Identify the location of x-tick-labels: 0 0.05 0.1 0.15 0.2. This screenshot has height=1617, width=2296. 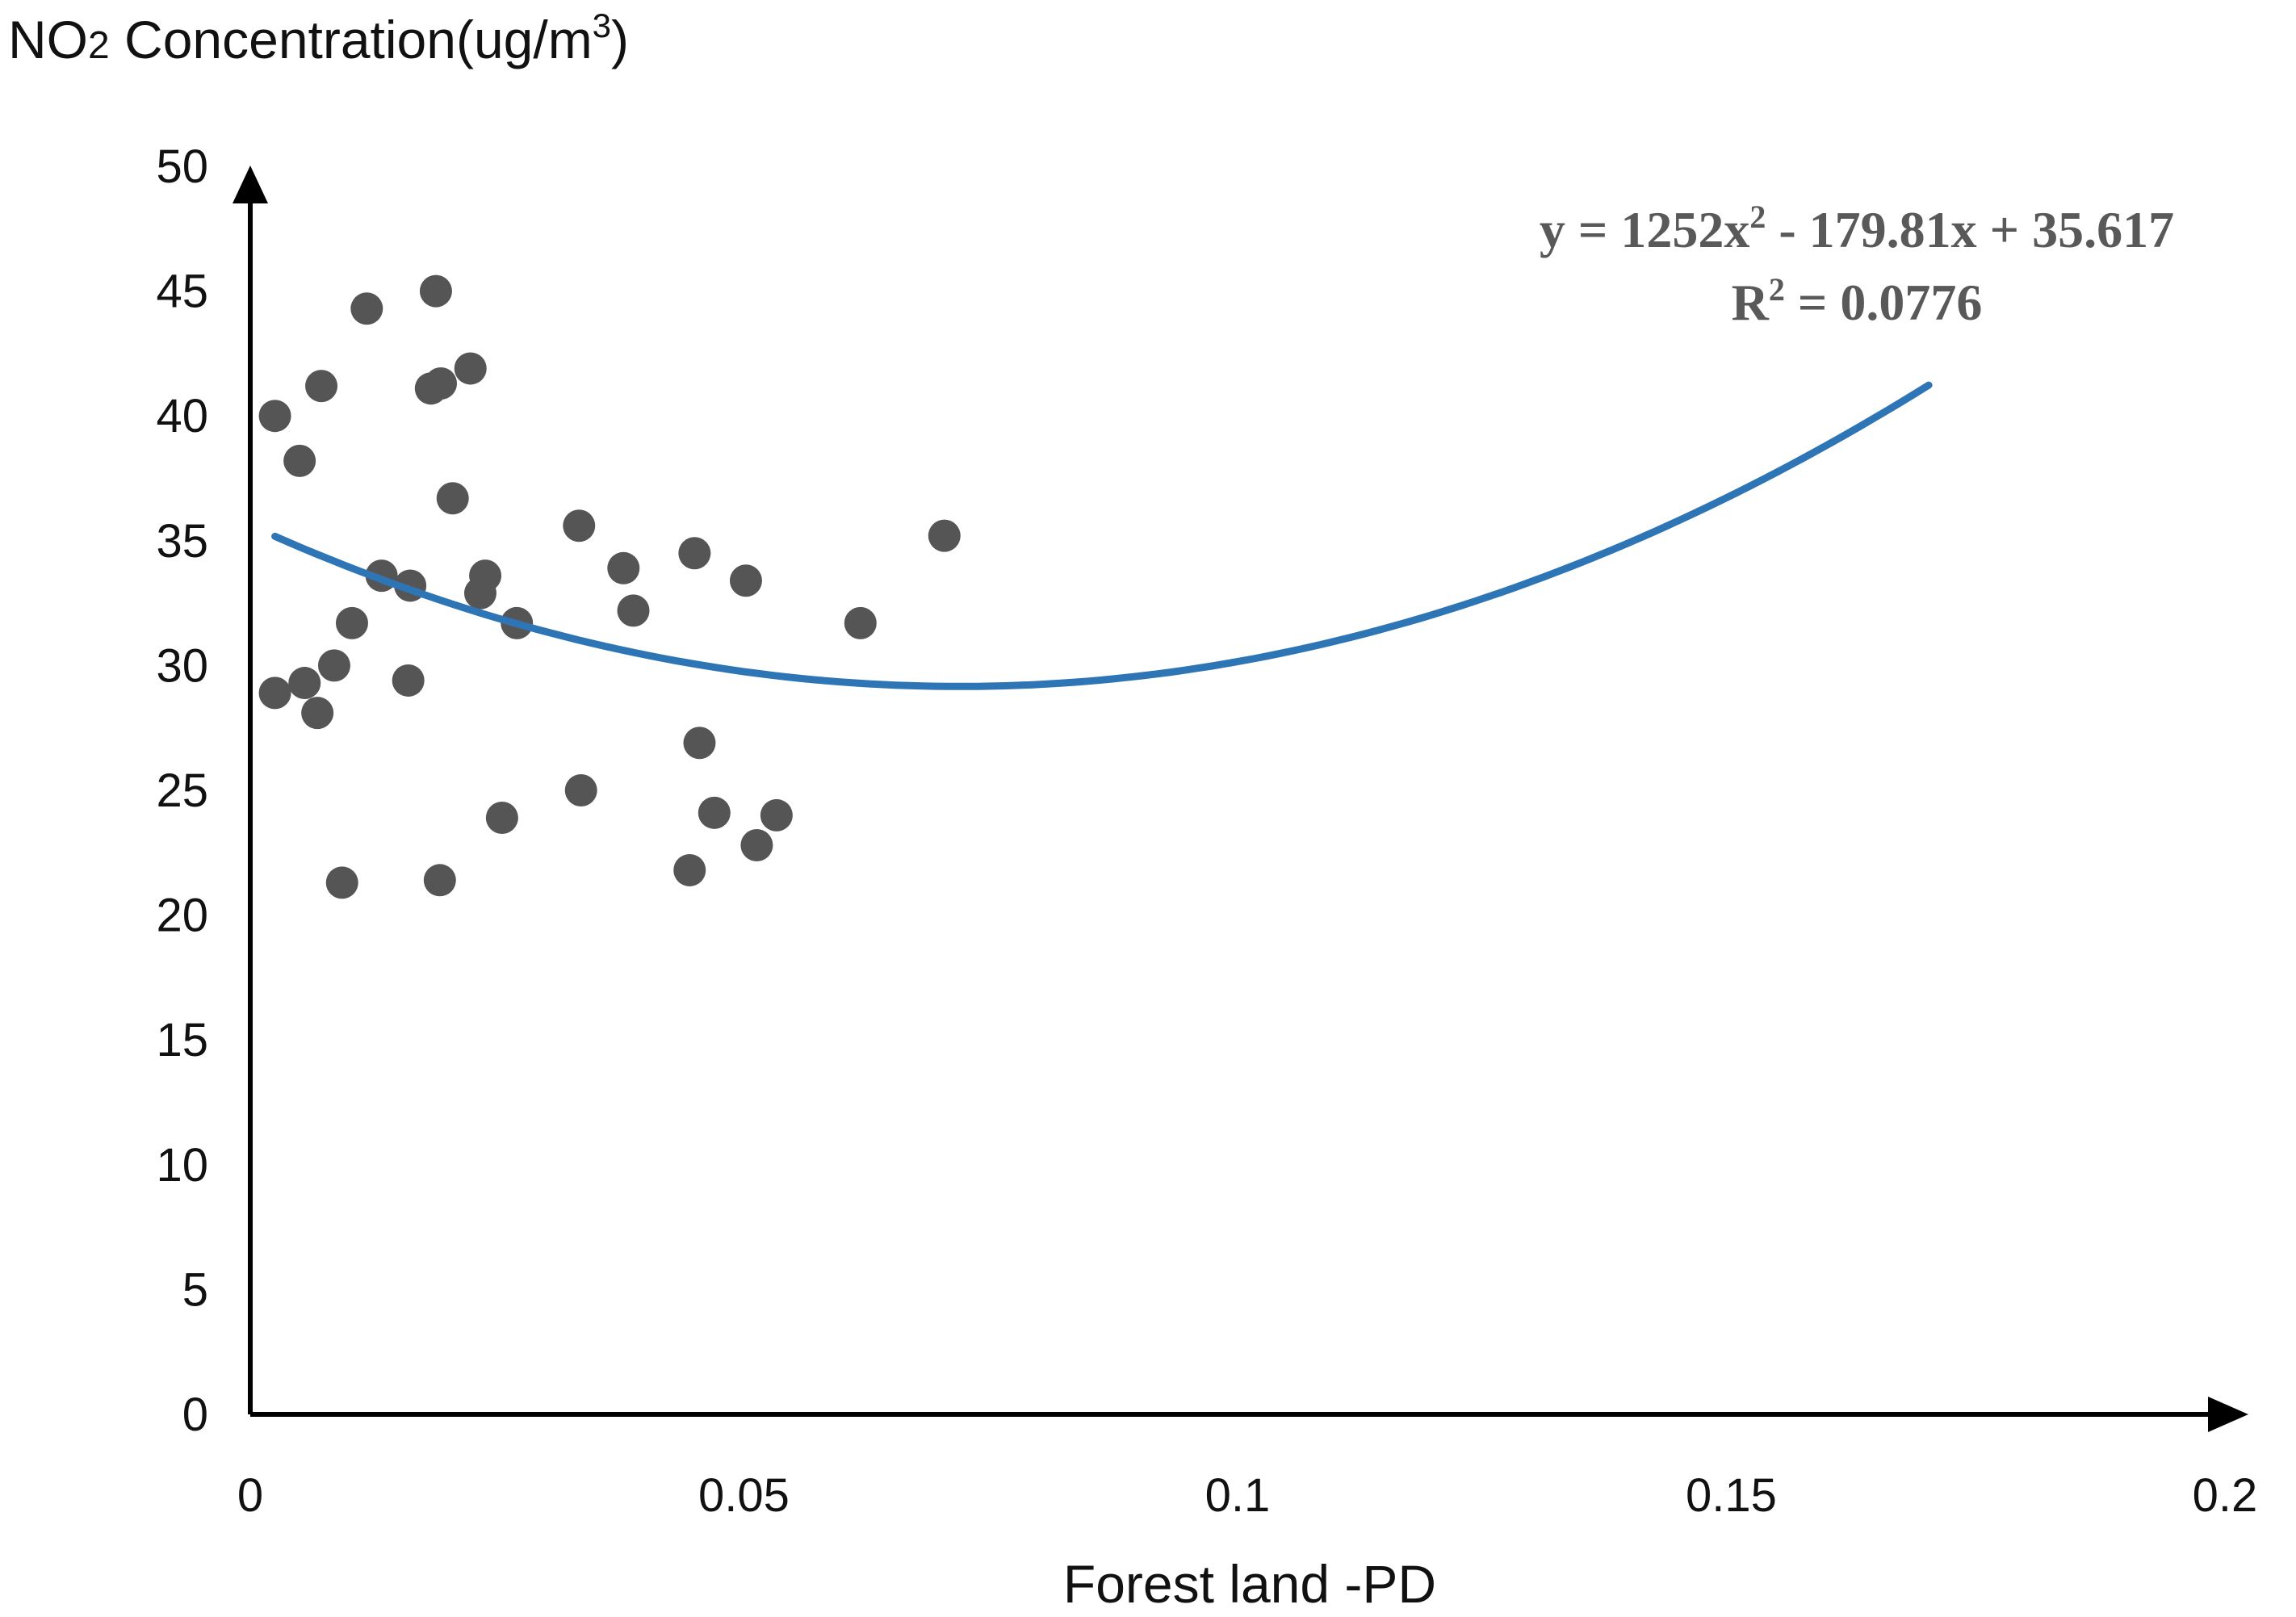
(1247, 1495).